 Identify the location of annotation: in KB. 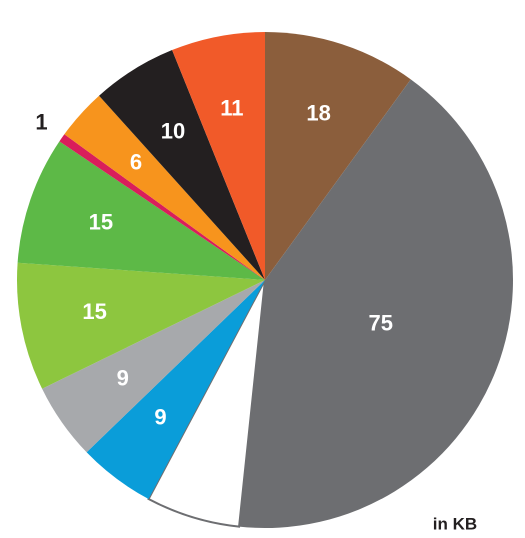
(455, 523).